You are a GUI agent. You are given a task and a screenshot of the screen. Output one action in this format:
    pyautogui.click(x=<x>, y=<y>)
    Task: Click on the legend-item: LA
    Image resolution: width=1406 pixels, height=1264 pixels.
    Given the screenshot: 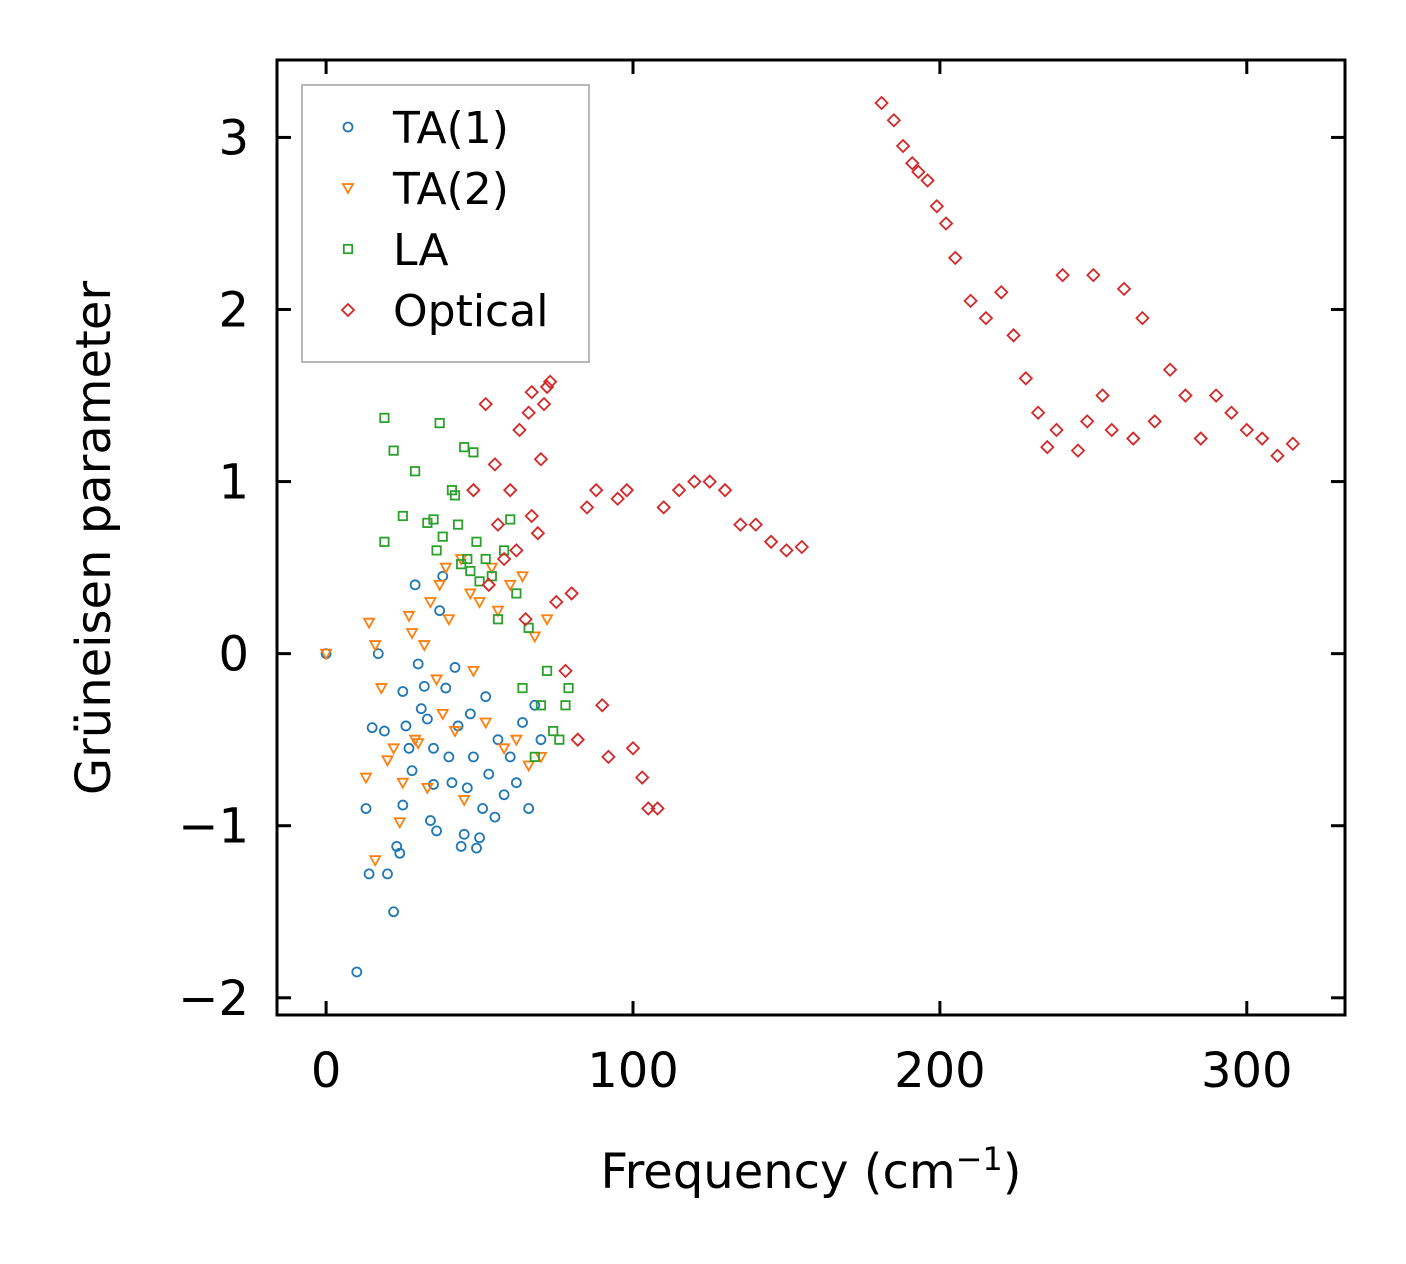 What is the action you would take?
    pyautogui.click(x=395, y=250)
    